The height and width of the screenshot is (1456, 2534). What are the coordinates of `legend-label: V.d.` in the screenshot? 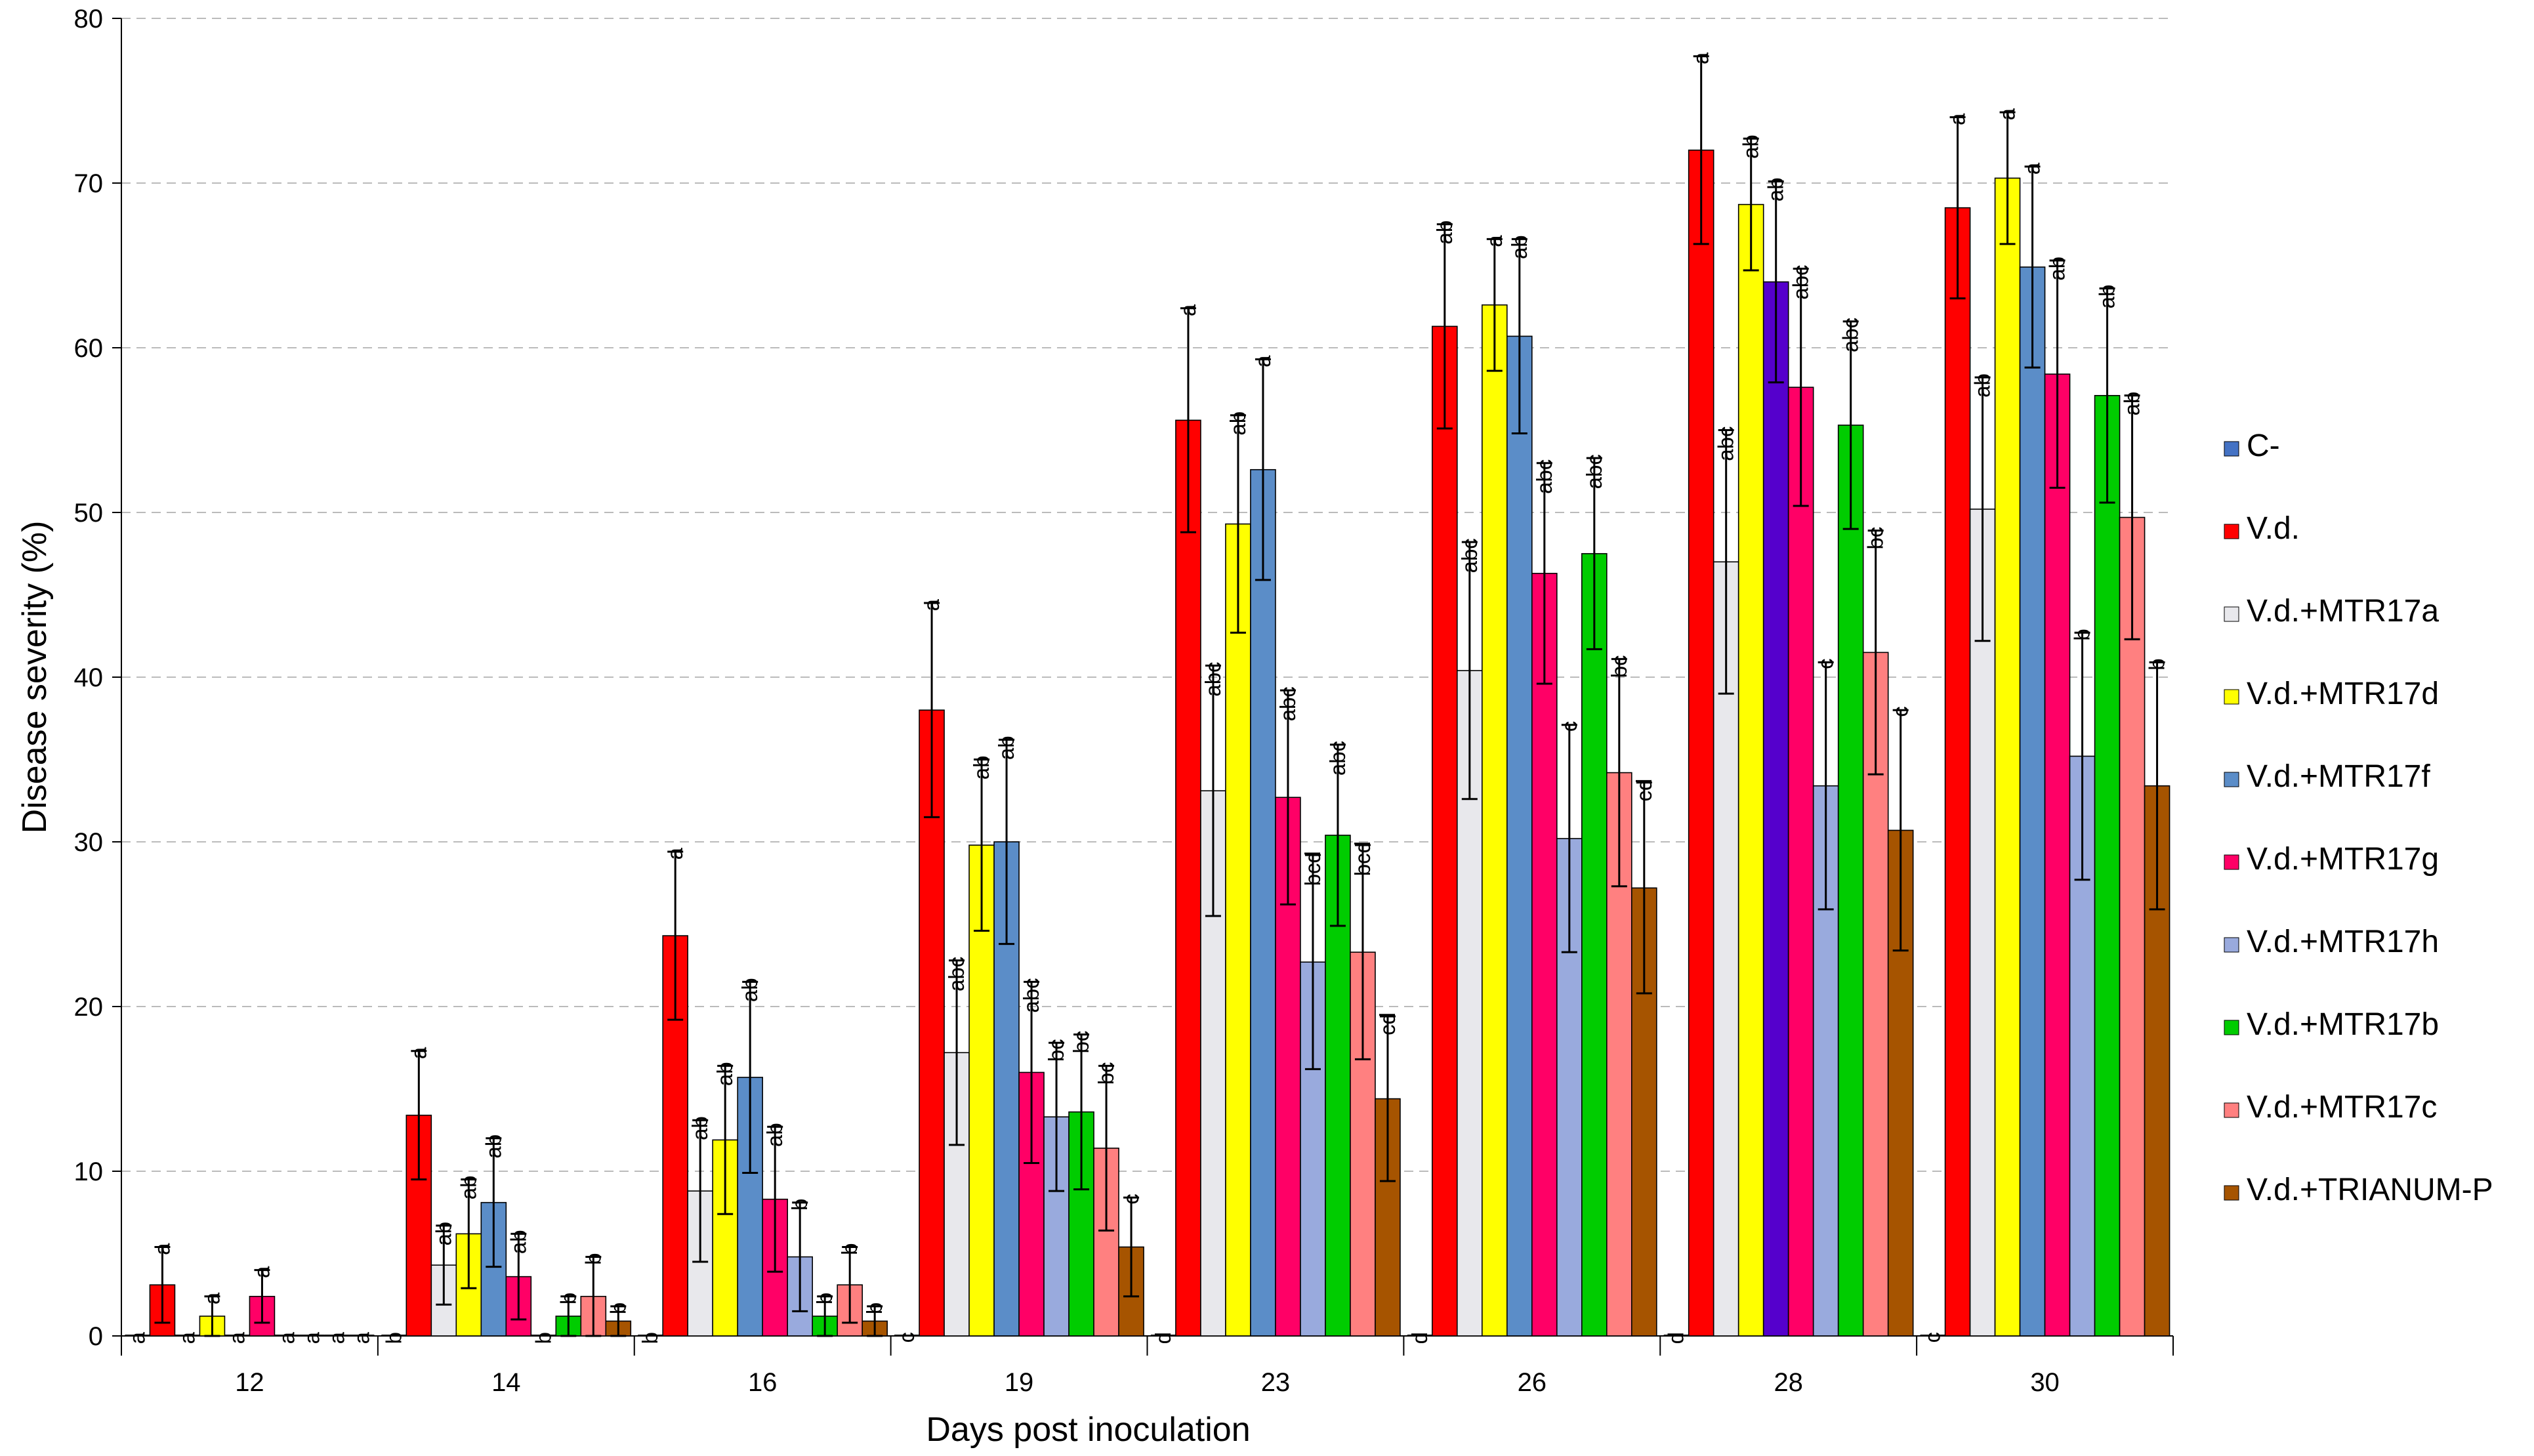 It's located at (2273, 528).